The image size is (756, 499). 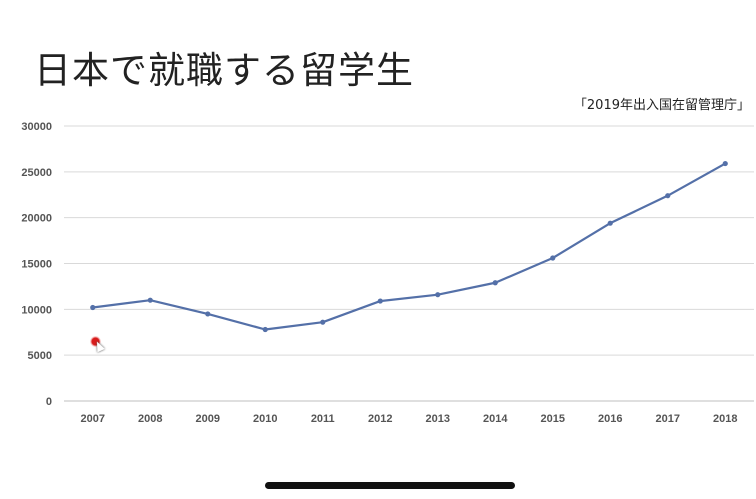 I want to click on x-tick-label: 2008, so click(x=150, y=419).